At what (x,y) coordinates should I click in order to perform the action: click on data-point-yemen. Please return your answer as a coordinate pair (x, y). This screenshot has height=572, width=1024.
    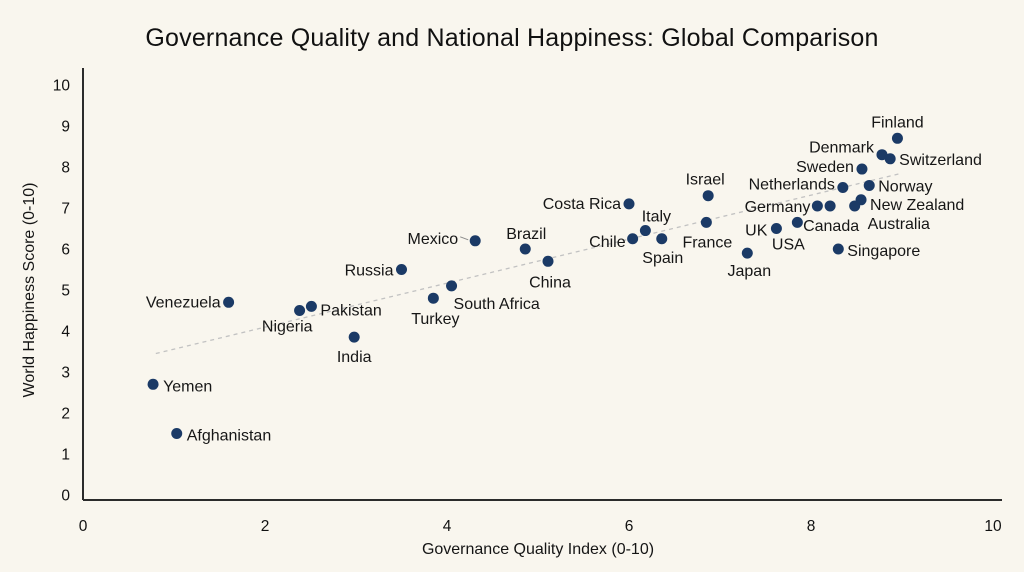
    Looking at the image, I should click on (153, 384).